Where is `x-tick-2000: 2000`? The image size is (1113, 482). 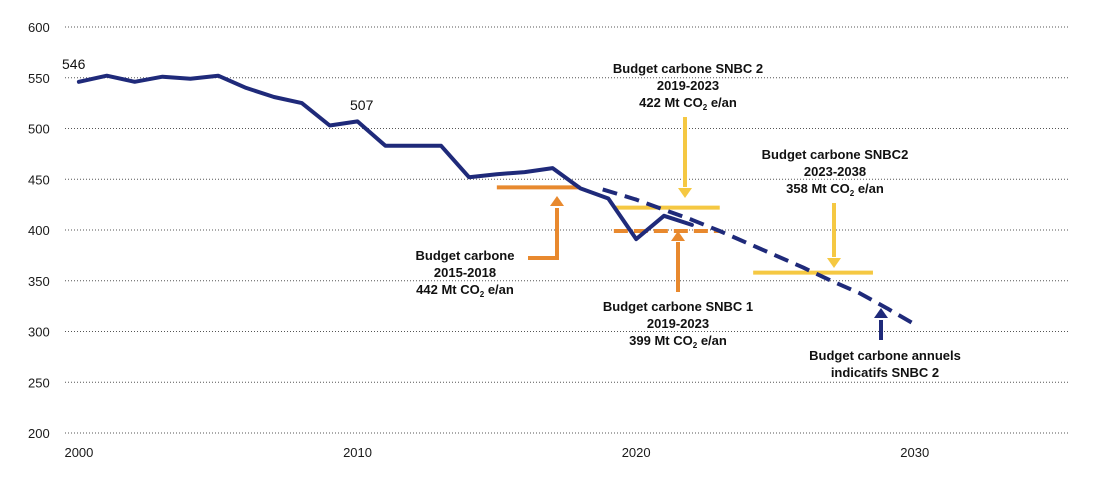
x-tick-2000: 2000 is located at coordinates (78, 452).